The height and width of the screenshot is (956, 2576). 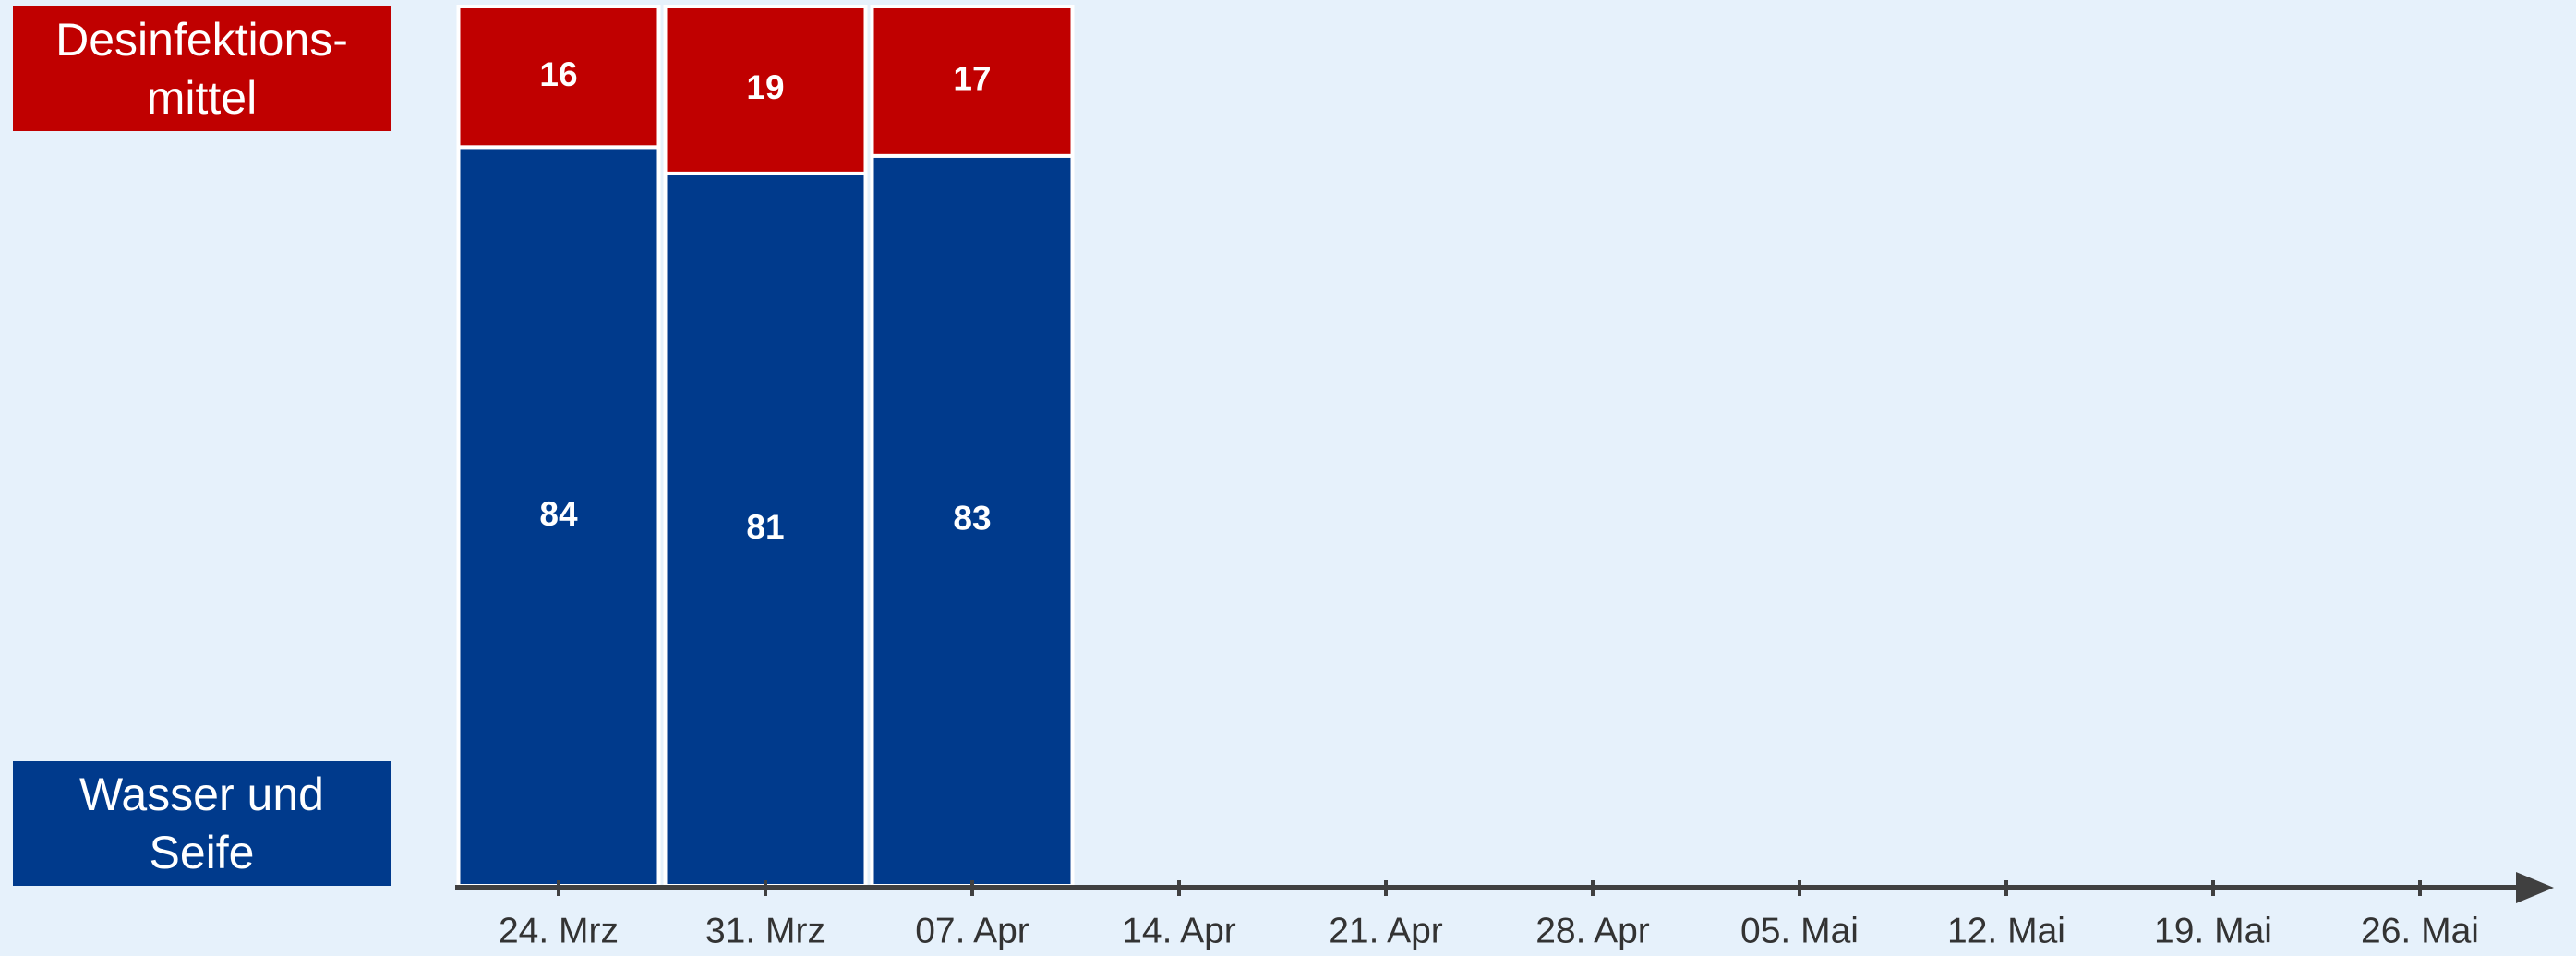 What do you see at coordinates (2006, 930) in the screenshot?
I see `x-tick-label: 12. Mai` at bounding box center [2006, 930].